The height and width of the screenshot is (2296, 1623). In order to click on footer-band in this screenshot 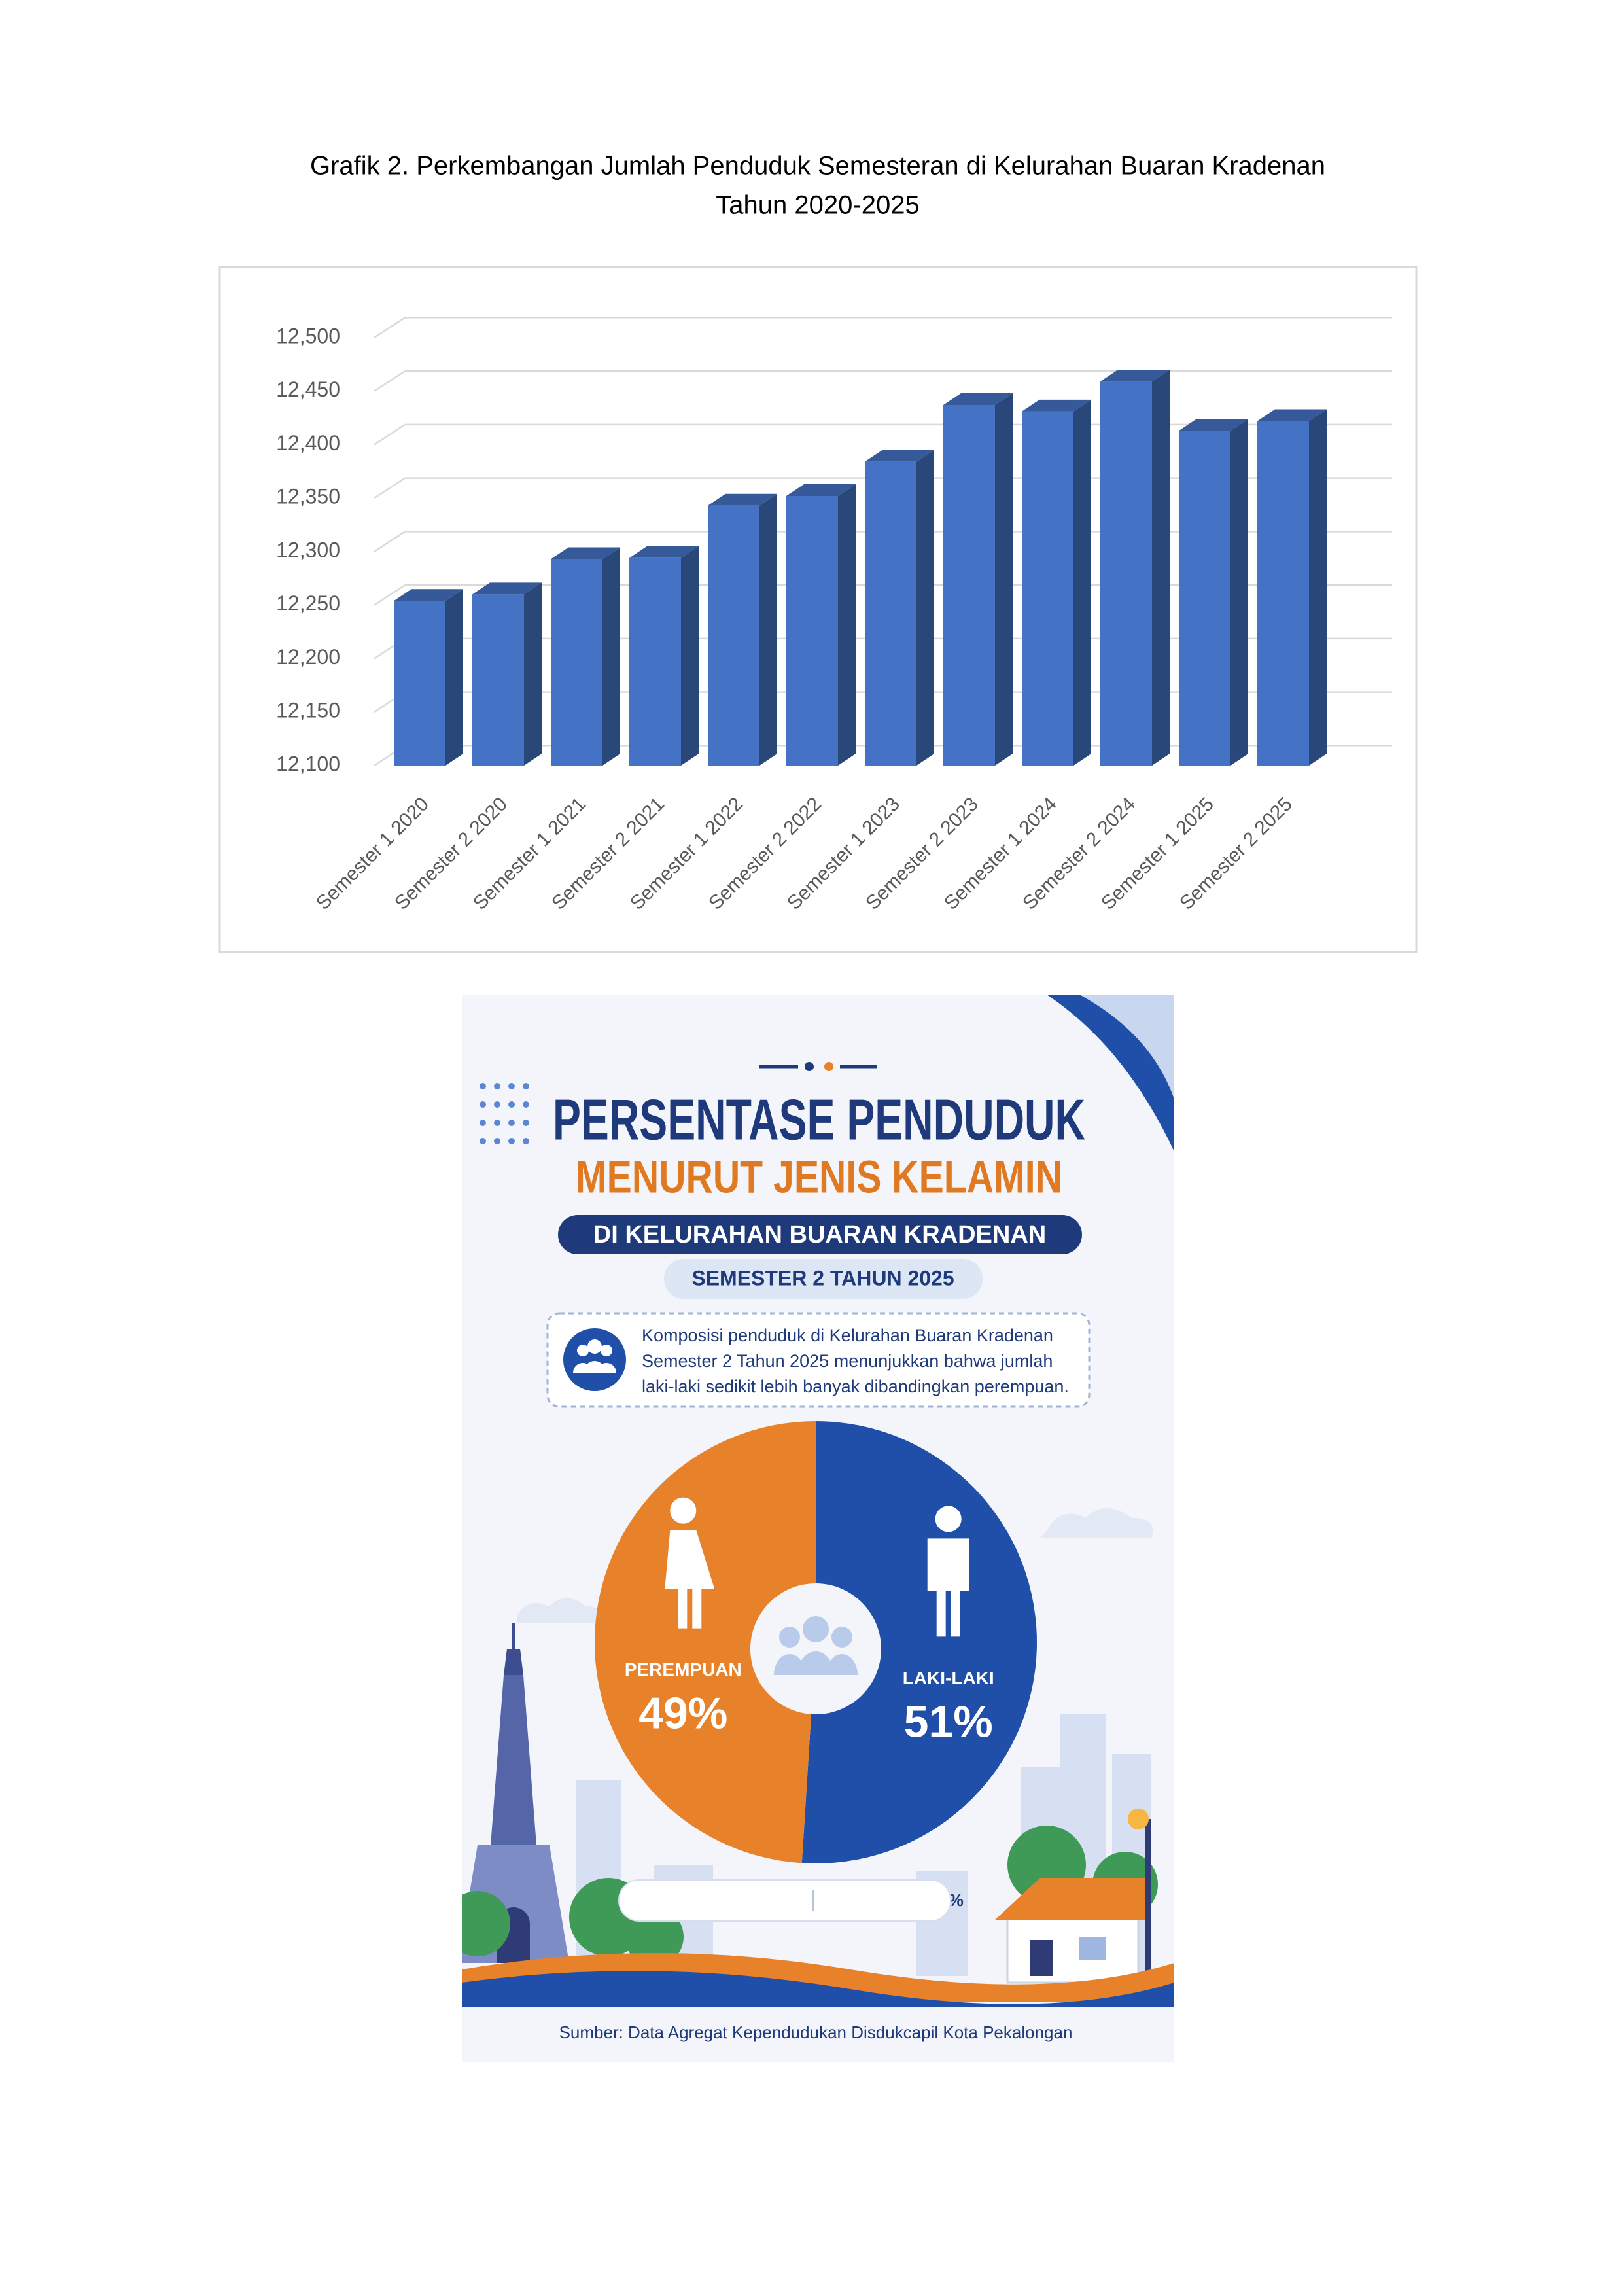, I will do `click(818, 2035)`.